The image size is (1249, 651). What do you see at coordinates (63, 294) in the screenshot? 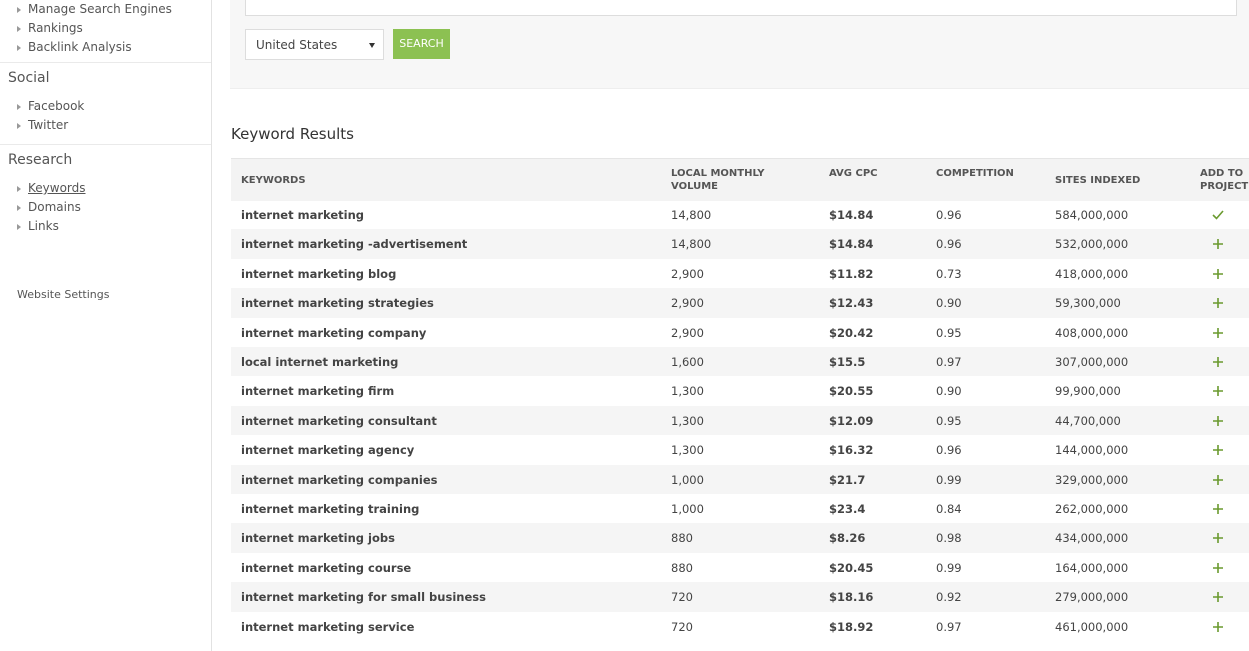
I see `settings-link: Website Settings` at bounding box center [63, 294].